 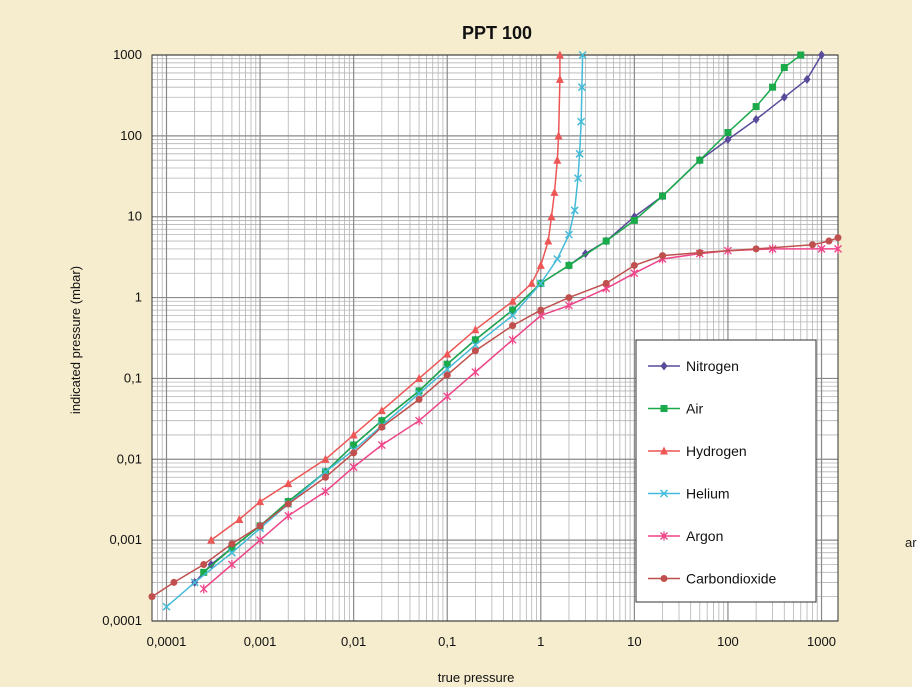 I want to click on chart-title: PPT 100, so click(x=497, y=33).